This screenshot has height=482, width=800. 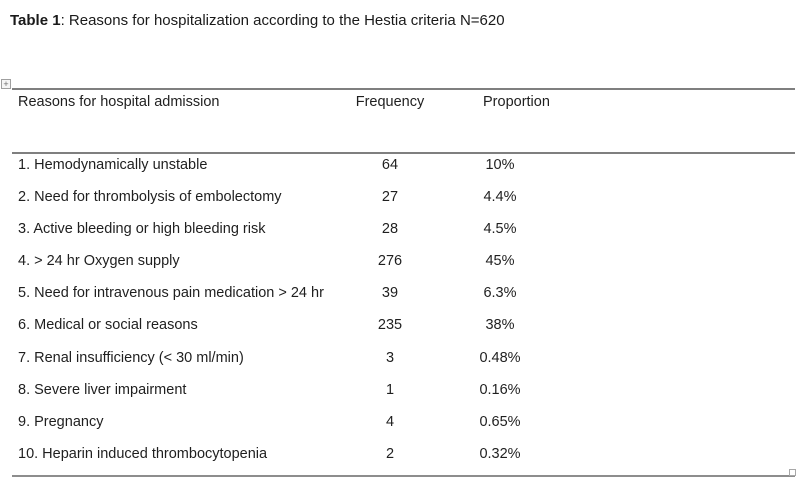 What do you see at coordinates (99, 261) in the screenshot?
I see `cell-reason: 4. > 24 hr Oxygen supply` at bounding box center [99, 261].